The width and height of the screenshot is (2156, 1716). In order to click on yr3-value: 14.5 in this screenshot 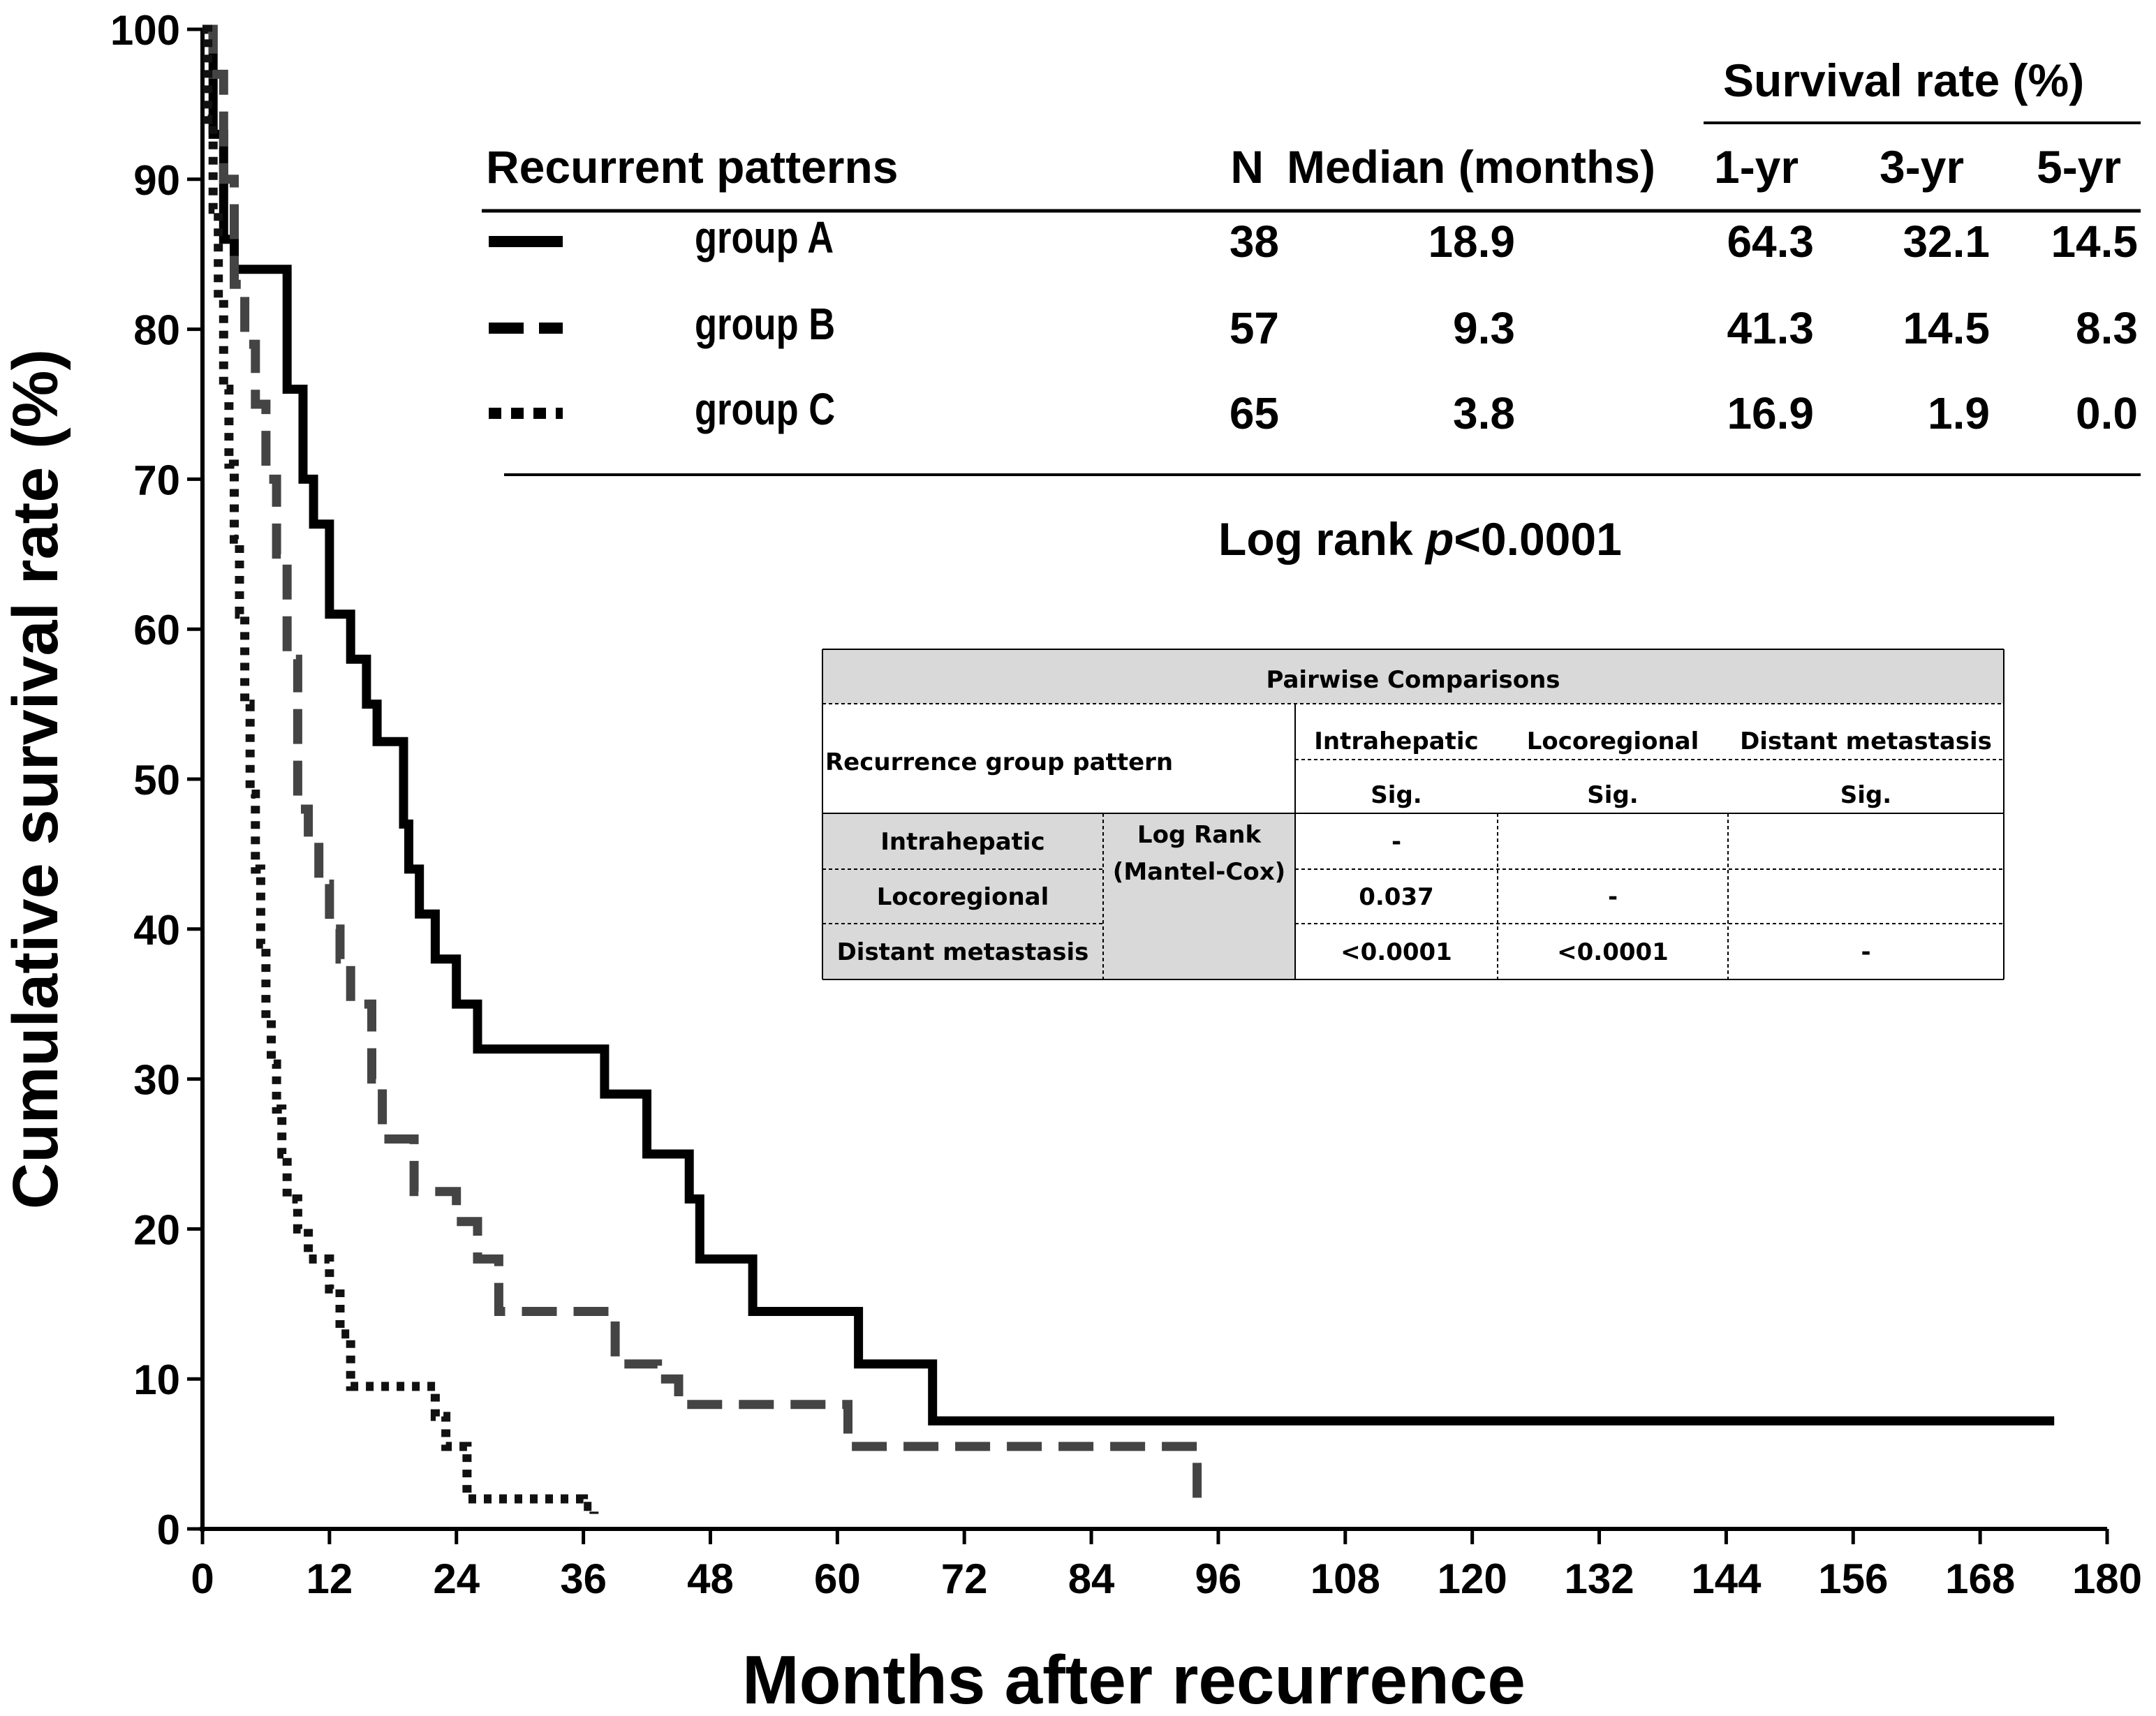, I will do `click(1947, 328)`.